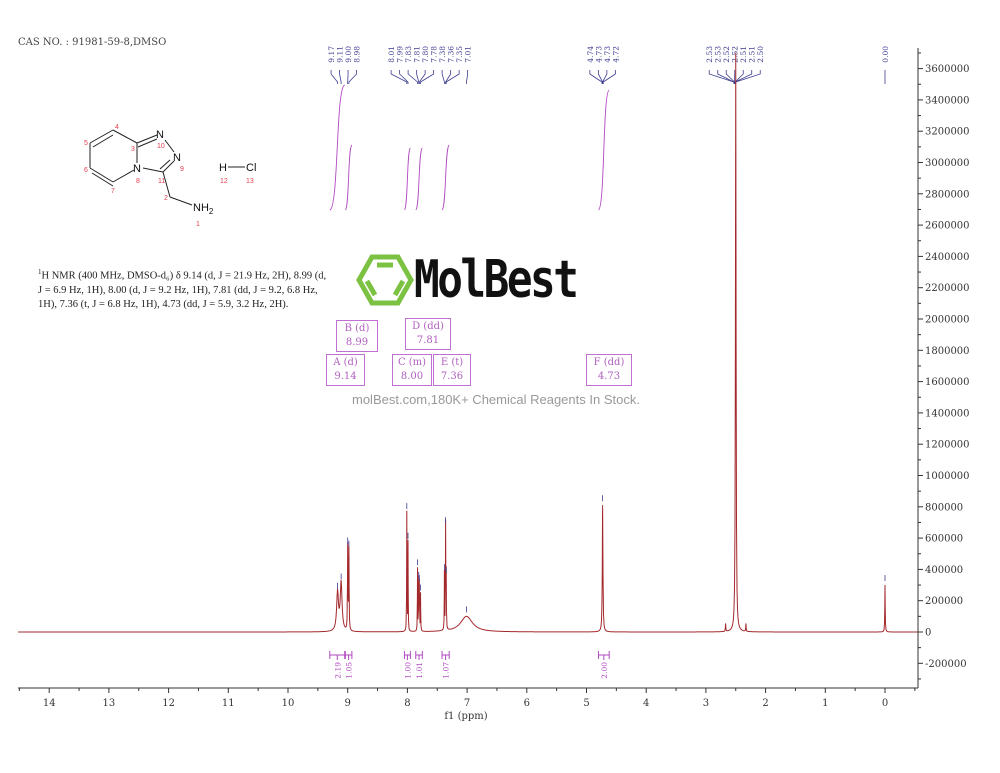 This screenshot has width=1000, height=773. What do you see at coordinates (288, 703) in the screenshot?
I see `x-tick-label: 10` at bounding box center [288, 703].